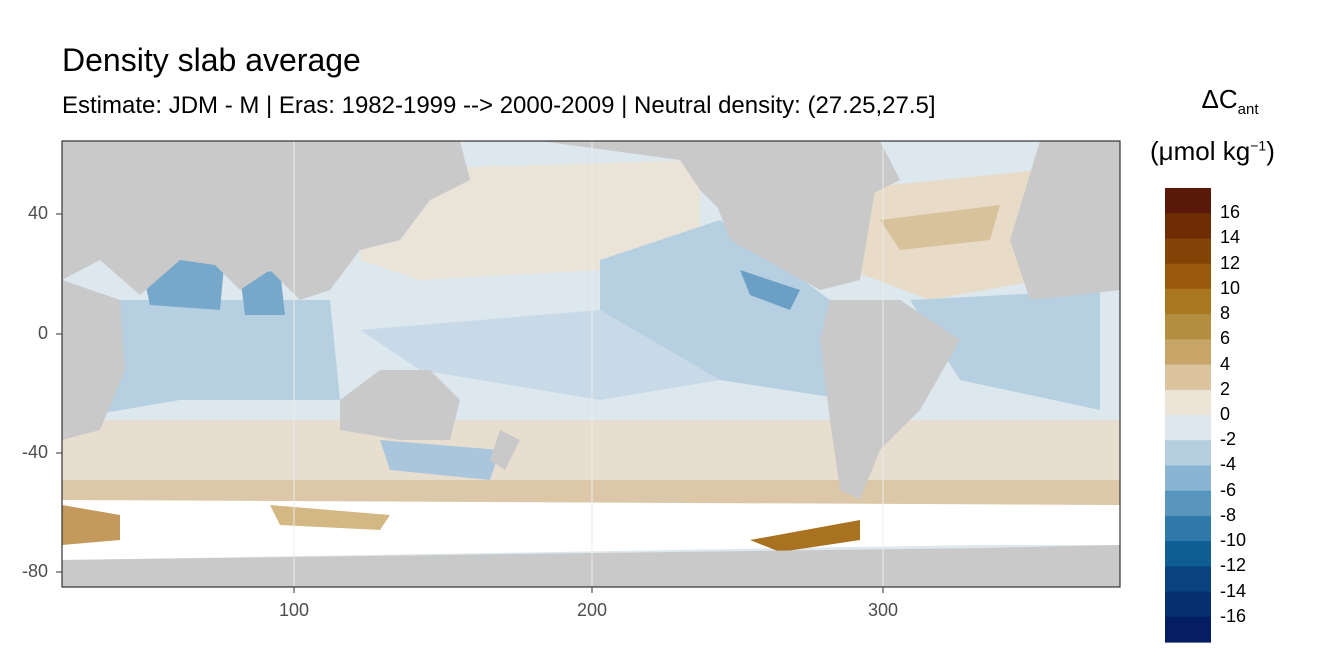 This screenshot has height=672, width=1344. What do you see at coordinates (1225, 388) in the screenshot?
I see `legend-label: 2` at bounding box center [1225, 388].